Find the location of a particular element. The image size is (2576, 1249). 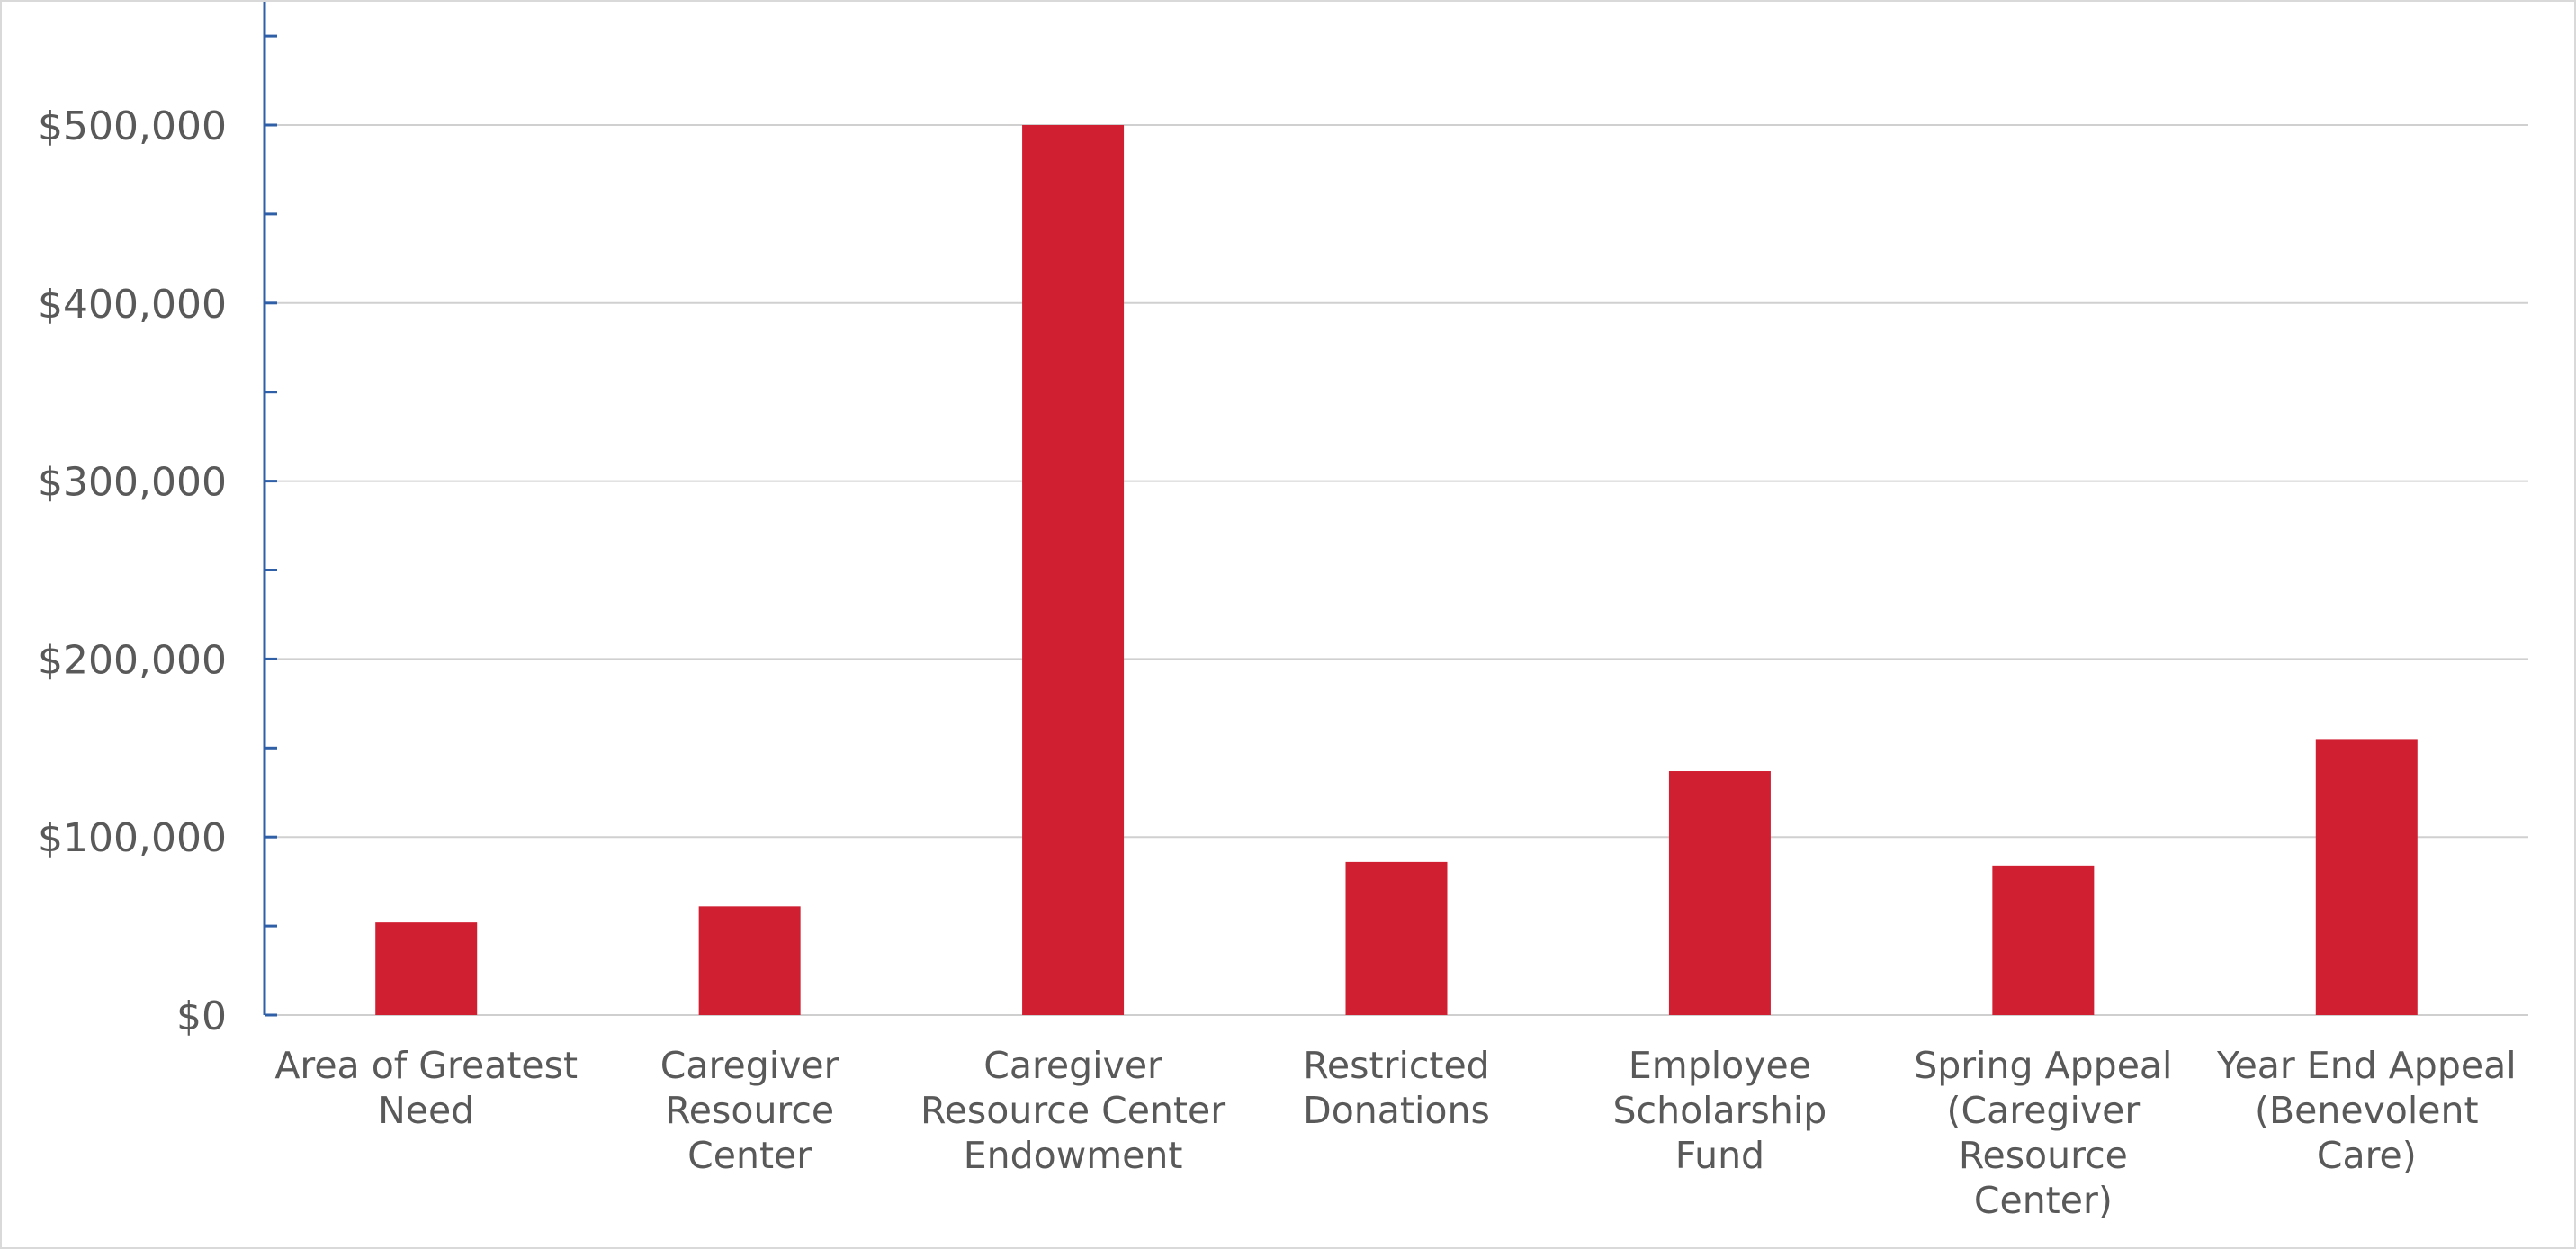

x-tick-label-line: (Benevolent is located at coordinates (2367, 1110).